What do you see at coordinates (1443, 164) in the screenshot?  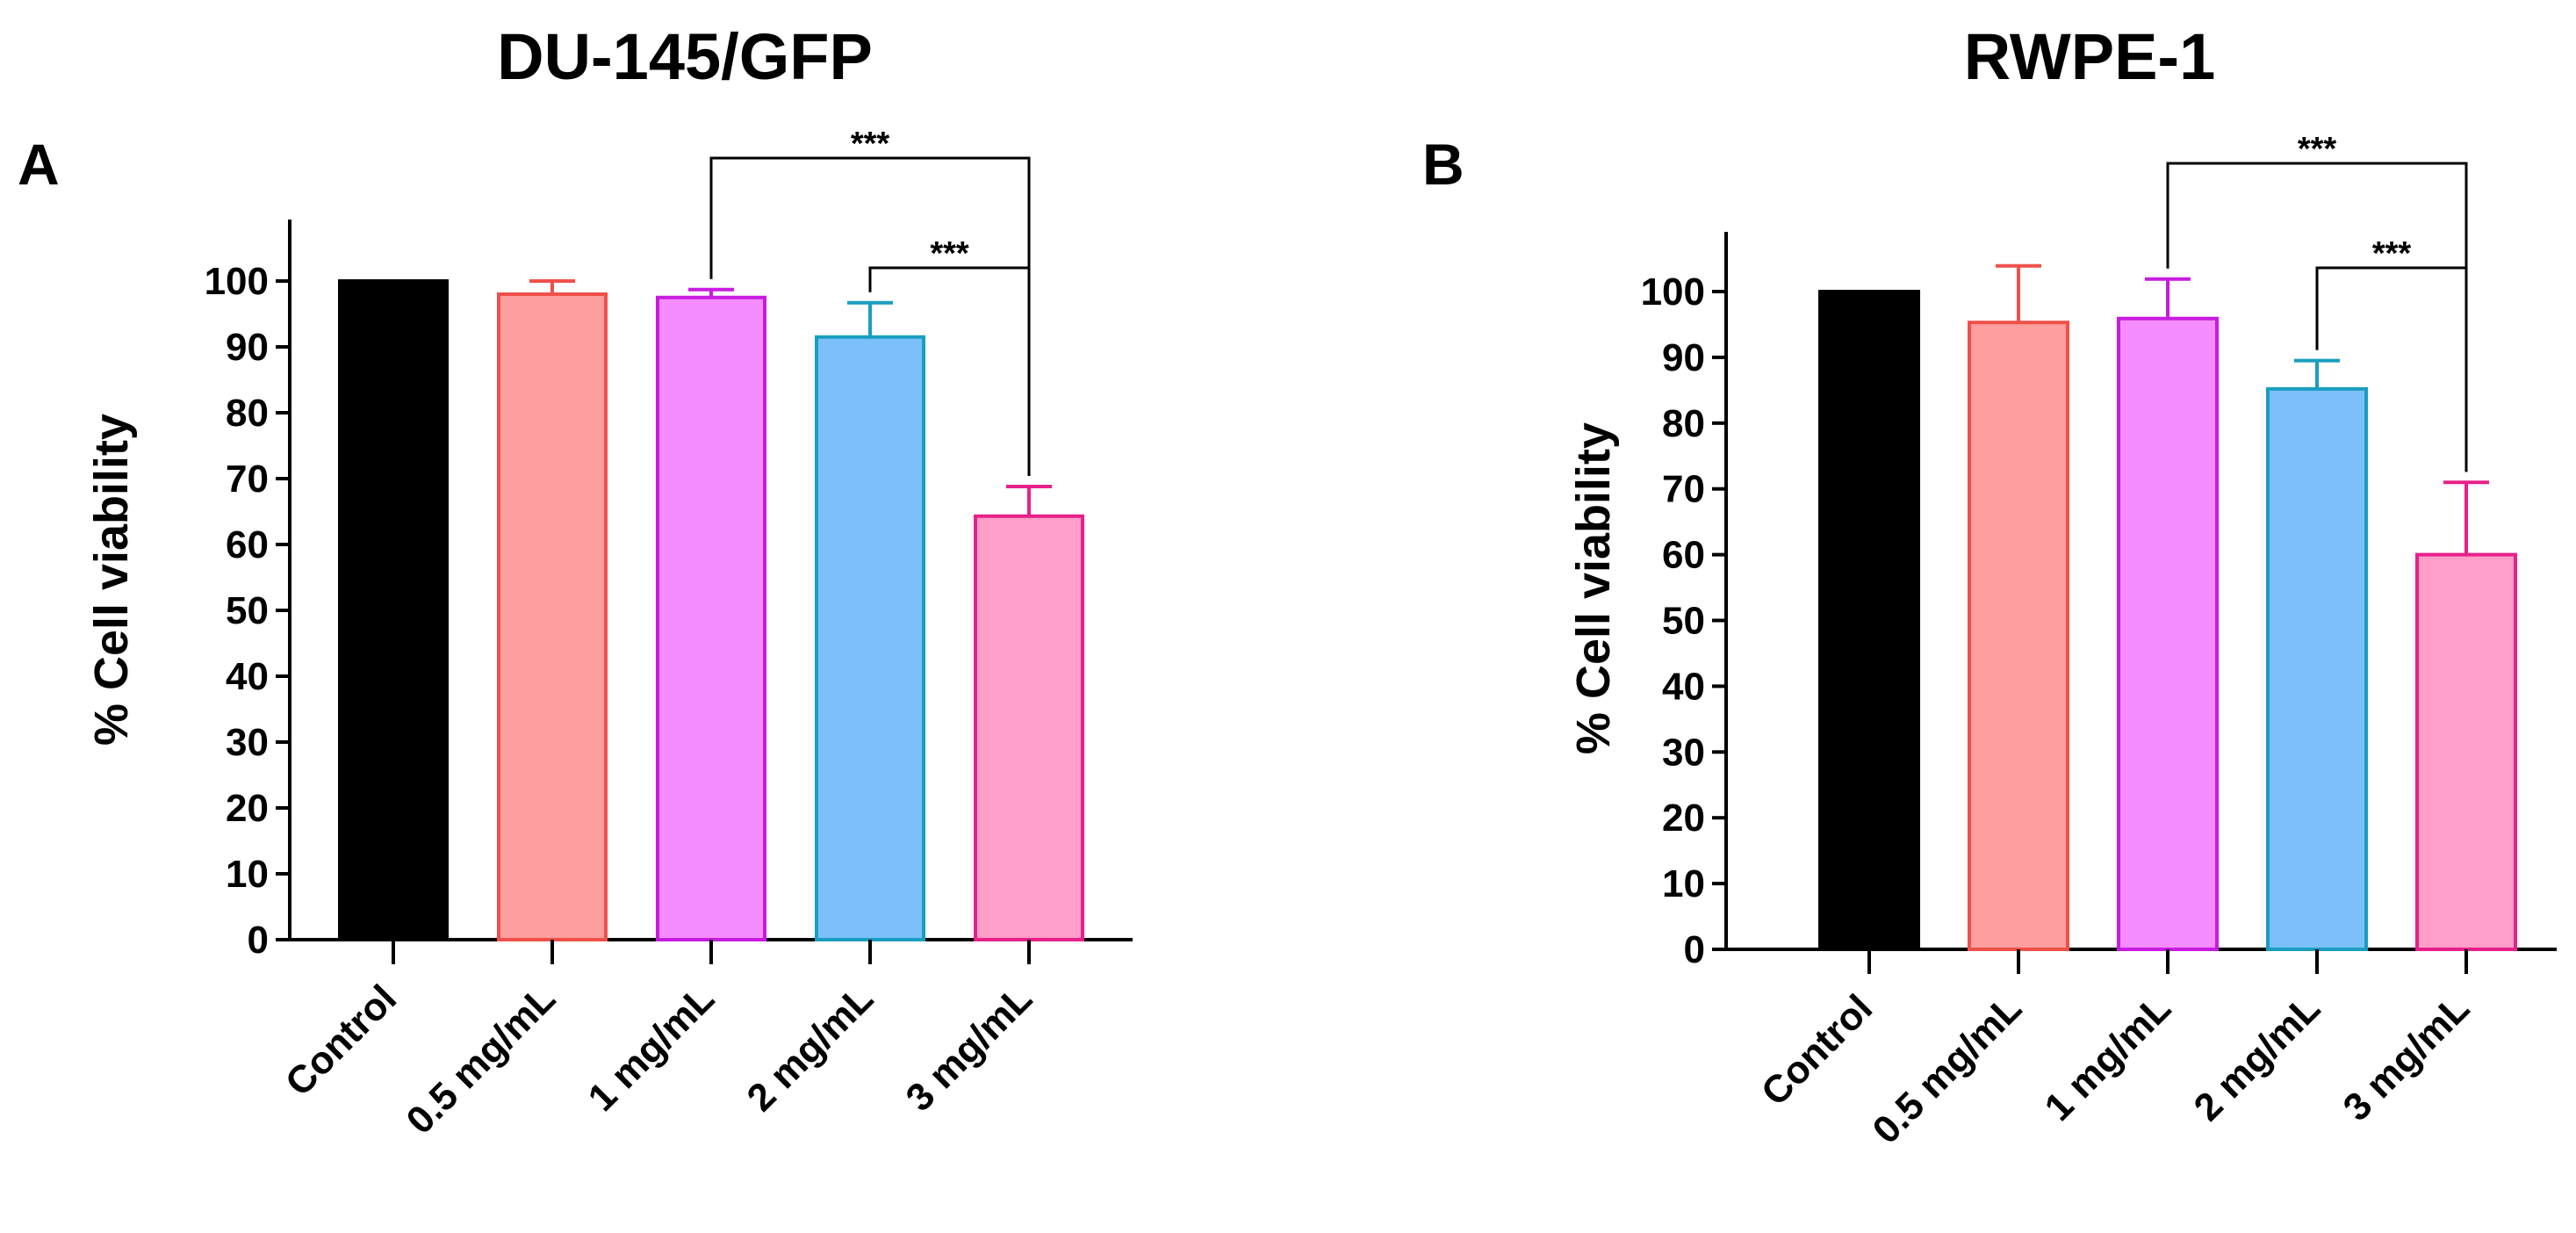 I see `panel-letter-b: B` at bounding box center [1443, 164].